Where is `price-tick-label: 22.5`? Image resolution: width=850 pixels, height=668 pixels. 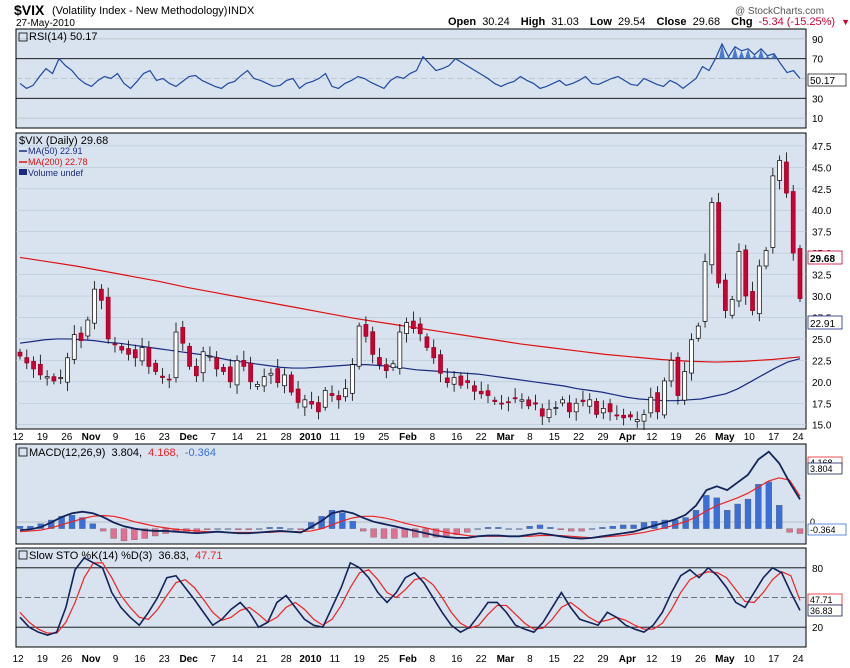
price-tick-label: 22.5 is located at coordinates (822, 361).